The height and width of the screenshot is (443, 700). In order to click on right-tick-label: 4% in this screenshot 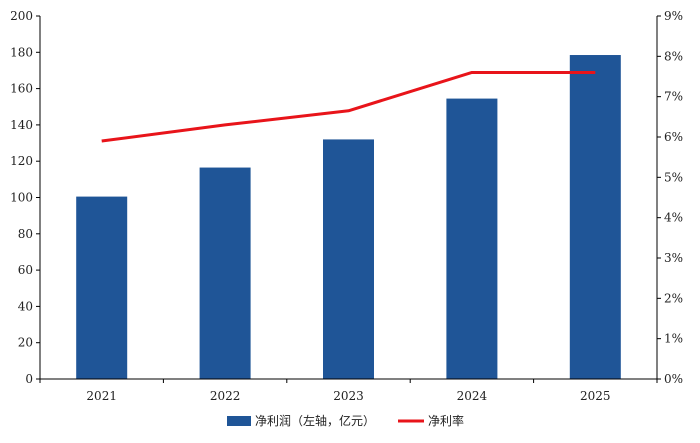, I will do `click(673, 218)`.